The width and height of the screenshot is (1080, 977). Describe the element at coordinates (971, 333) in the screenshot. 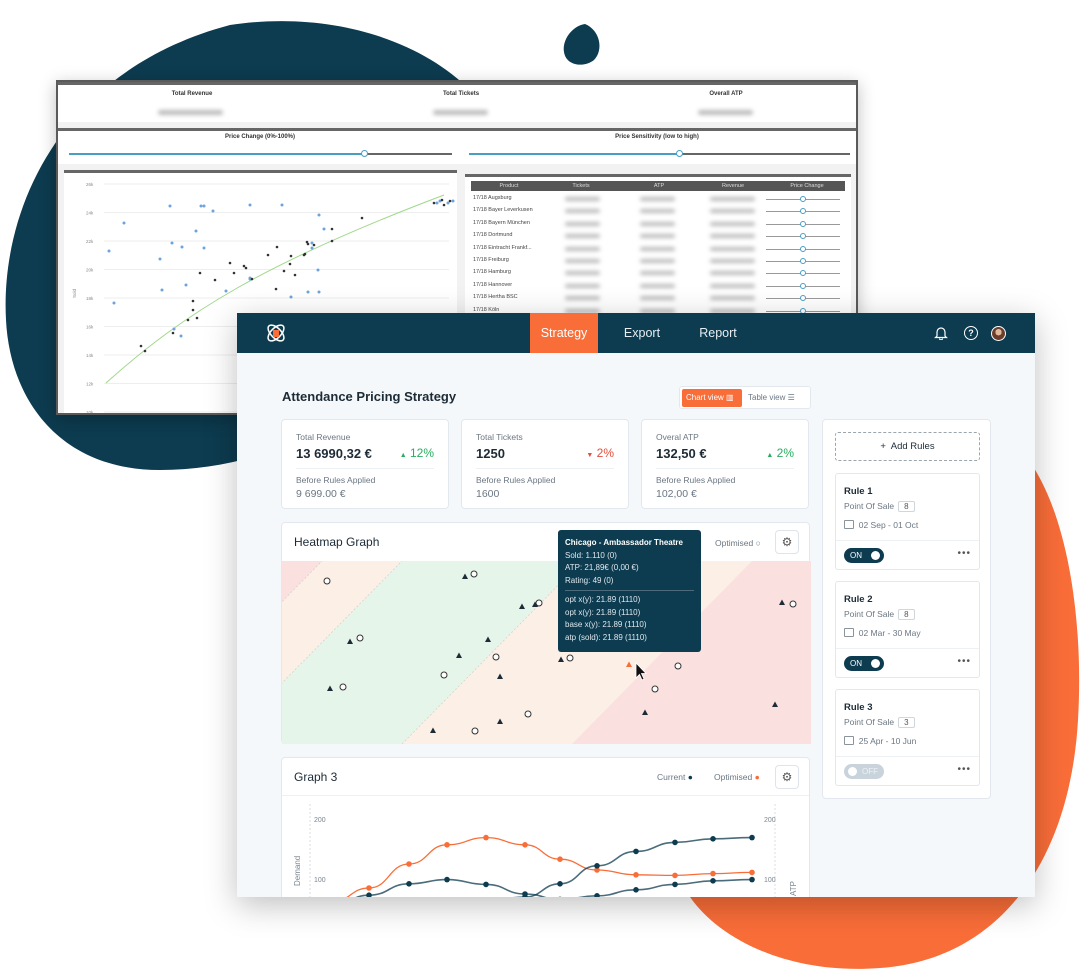

I see `help-icon: ?` at that location.